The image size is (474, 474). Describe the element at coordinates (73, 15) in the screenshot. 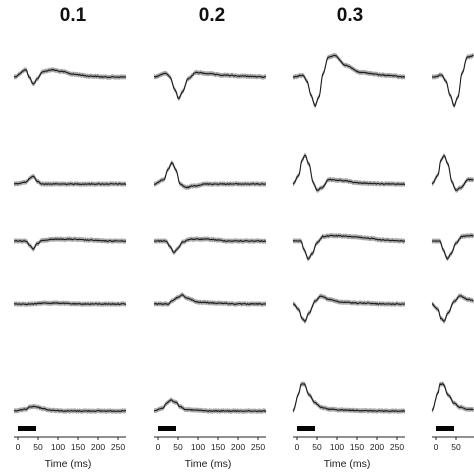

I see `panel-title-1: 0.1` at that location.